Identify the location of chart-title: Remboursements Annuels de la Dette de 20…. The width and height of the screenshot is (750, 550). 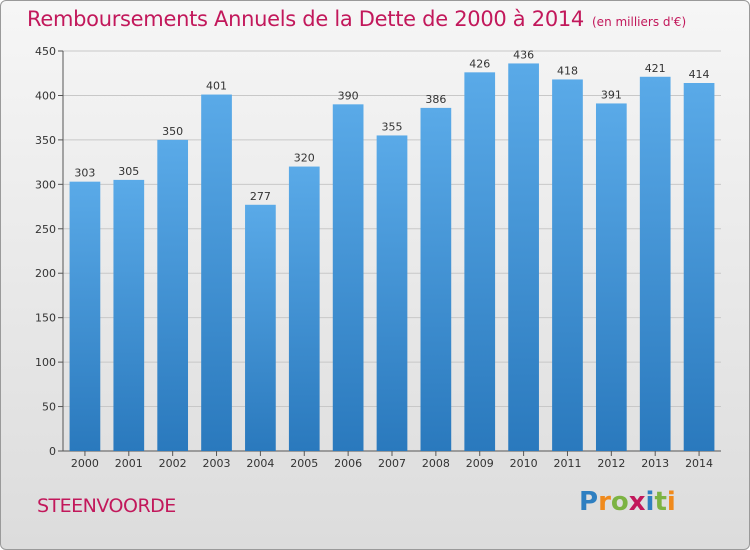
(356, 19).